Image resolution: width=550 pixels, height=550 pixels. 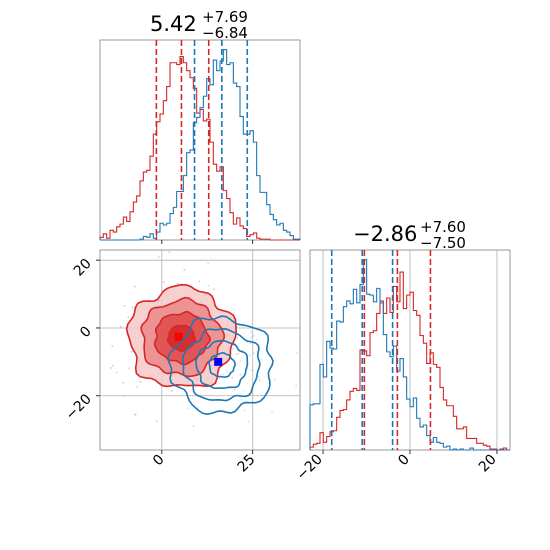 I want to click on marginal-x-title-minus: −6.84, so click(x=225, y=33).